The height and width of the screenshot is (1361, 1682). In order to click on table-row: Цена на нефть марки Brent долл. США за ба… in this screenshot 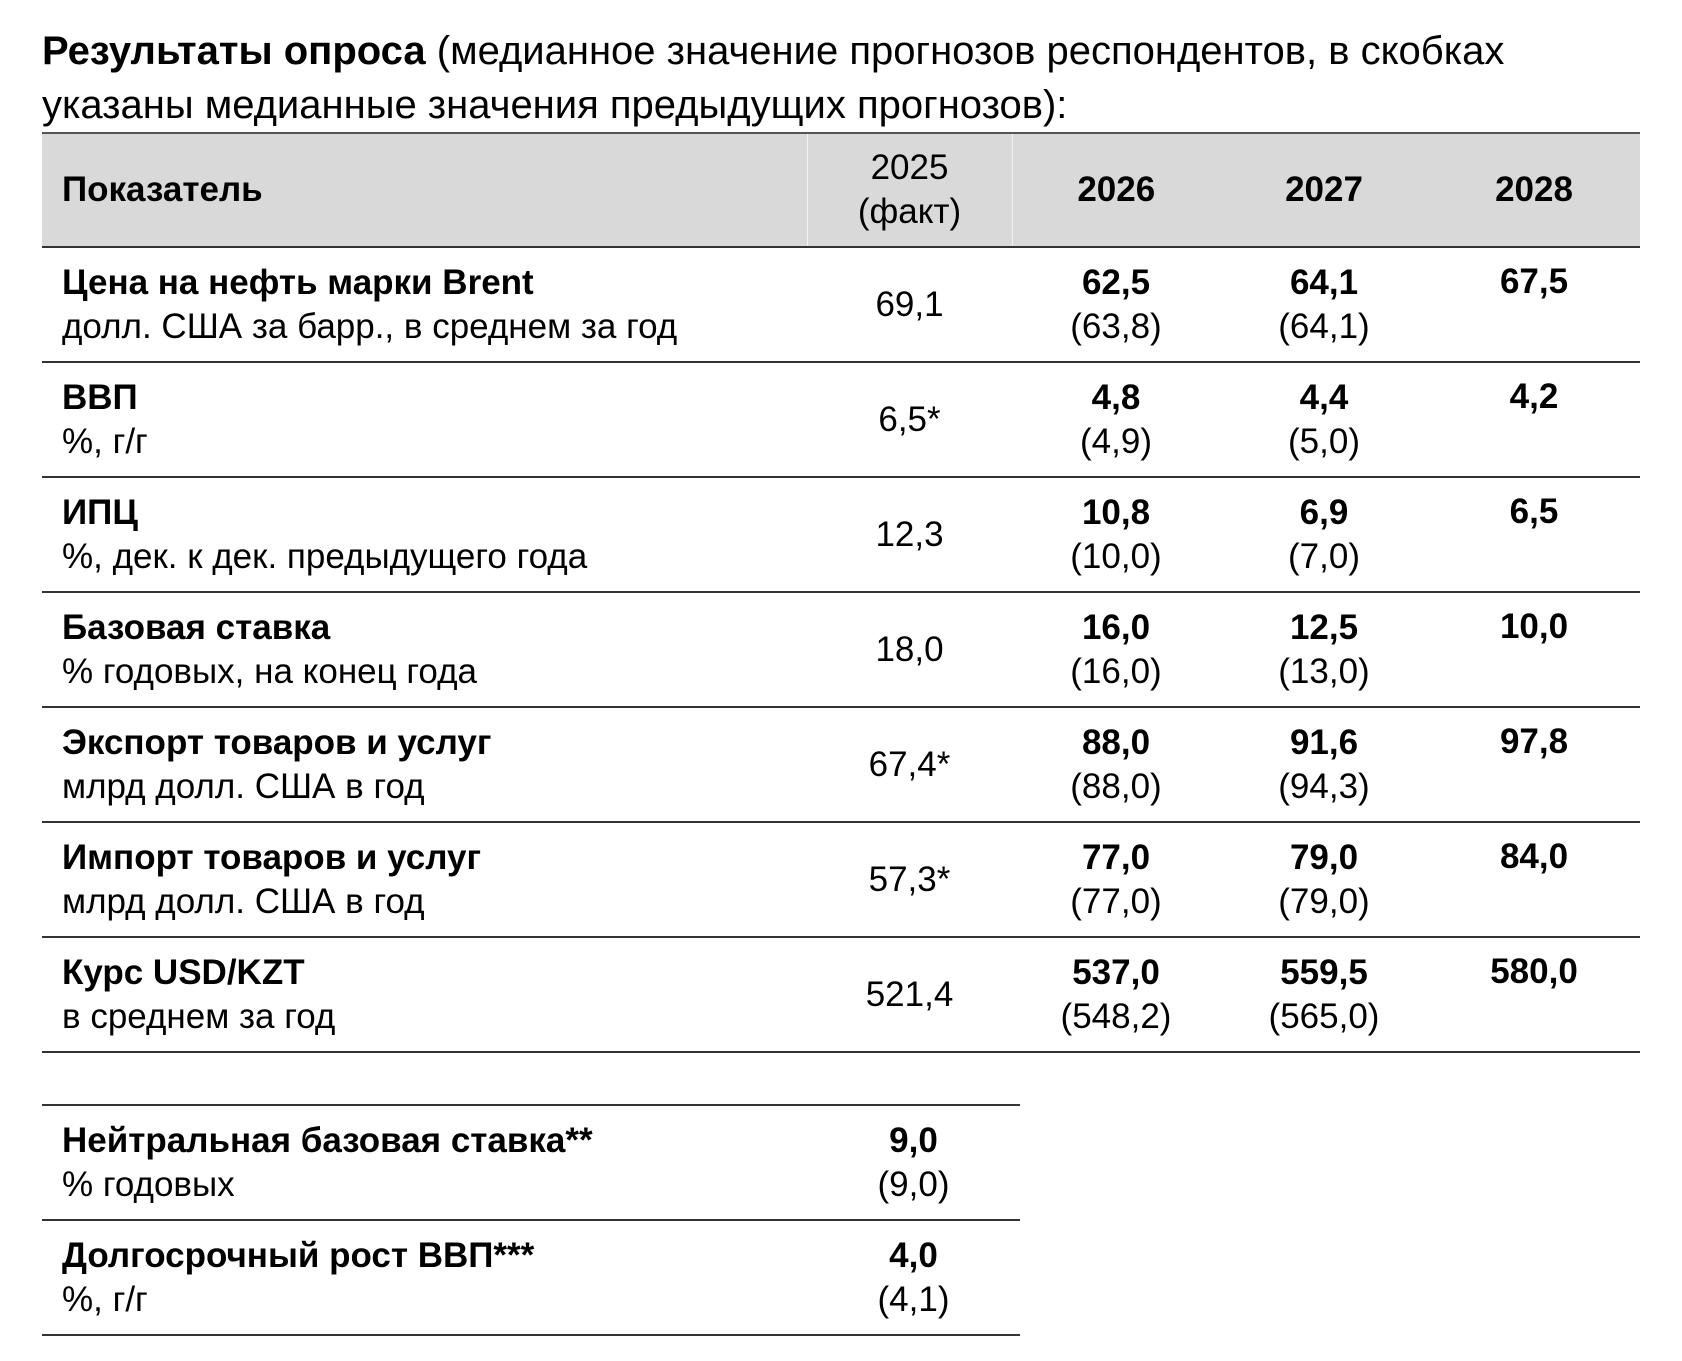, I will do `click(841, 304)`.